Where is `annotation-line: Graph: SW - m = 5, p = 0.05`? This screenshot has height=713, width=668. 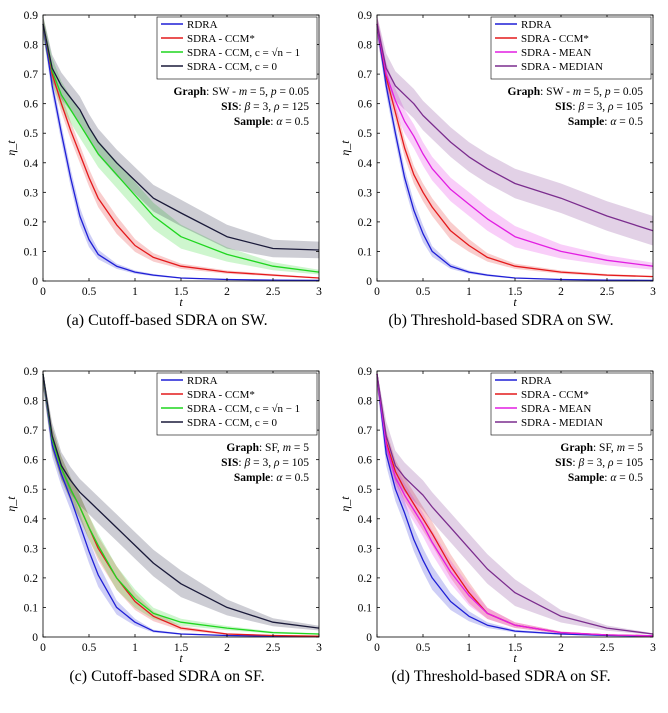
annotation-line: Graph: SW - m = 5, p = 0.05 is located at coordinates (242, 92).